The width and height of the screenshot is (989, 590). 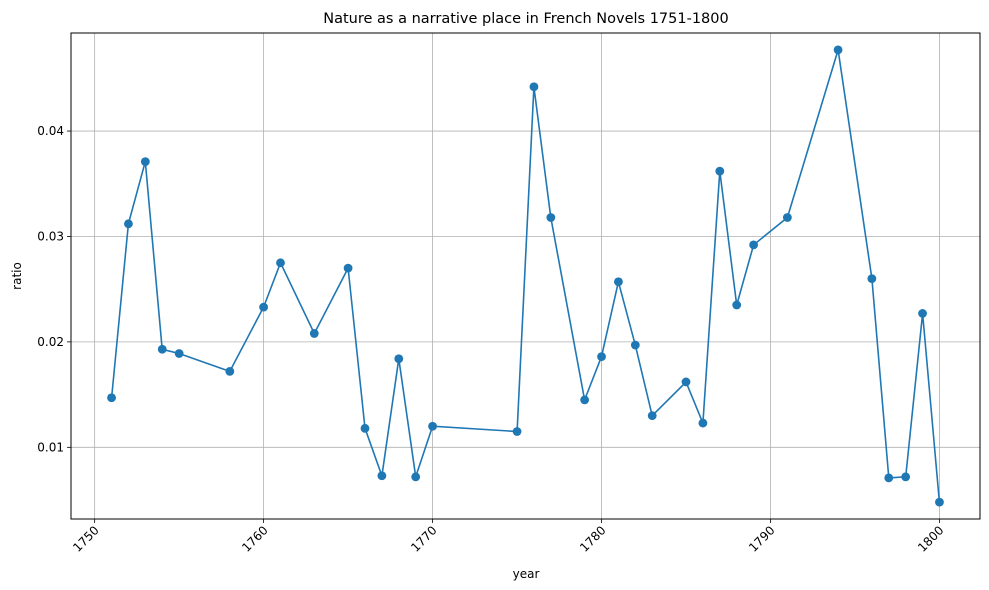 I want to click on y-axis-label: ratio, so click(x=17, y=276).